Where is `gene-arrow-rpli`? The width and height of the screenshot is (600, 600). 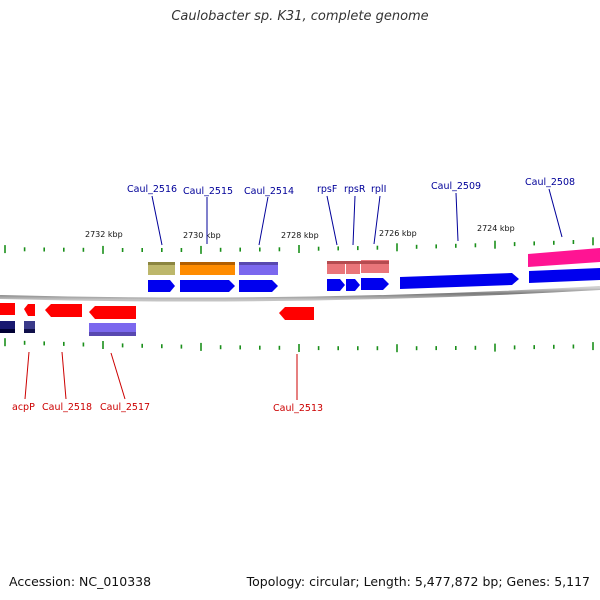
gene-arrow-rpli is located at coordinates (375, 284).